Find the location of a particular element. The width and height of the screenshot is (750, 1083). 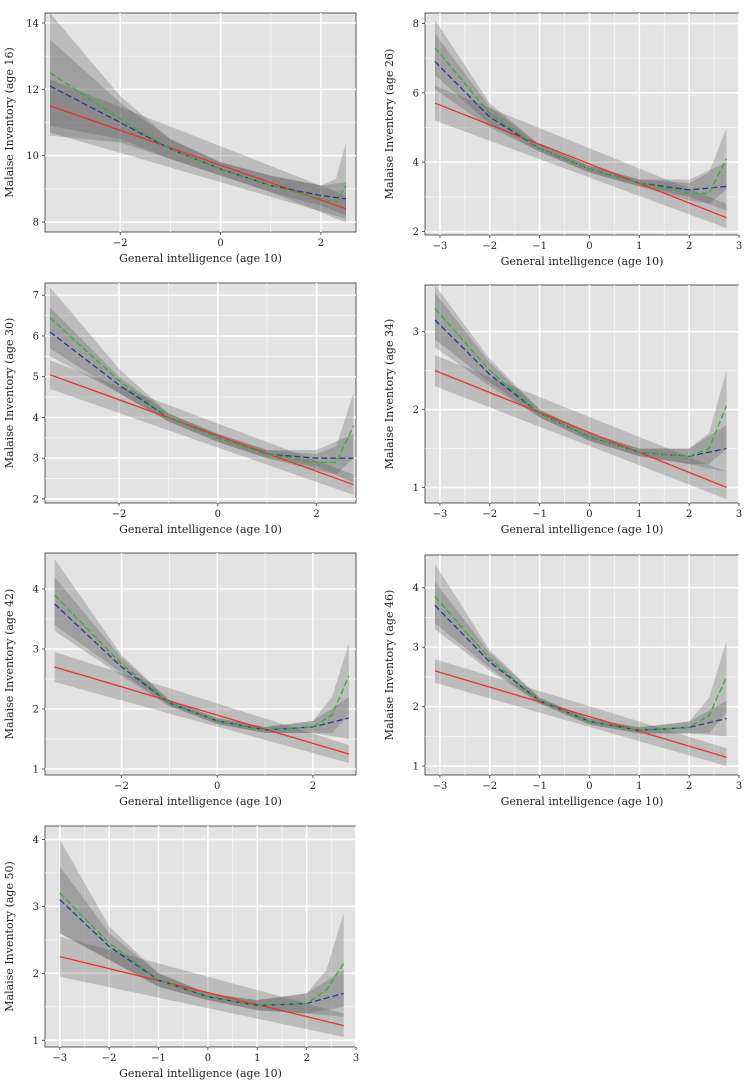

y-axis-label: Malaise Inventory (age 30) is located at coordinates (9, 393).